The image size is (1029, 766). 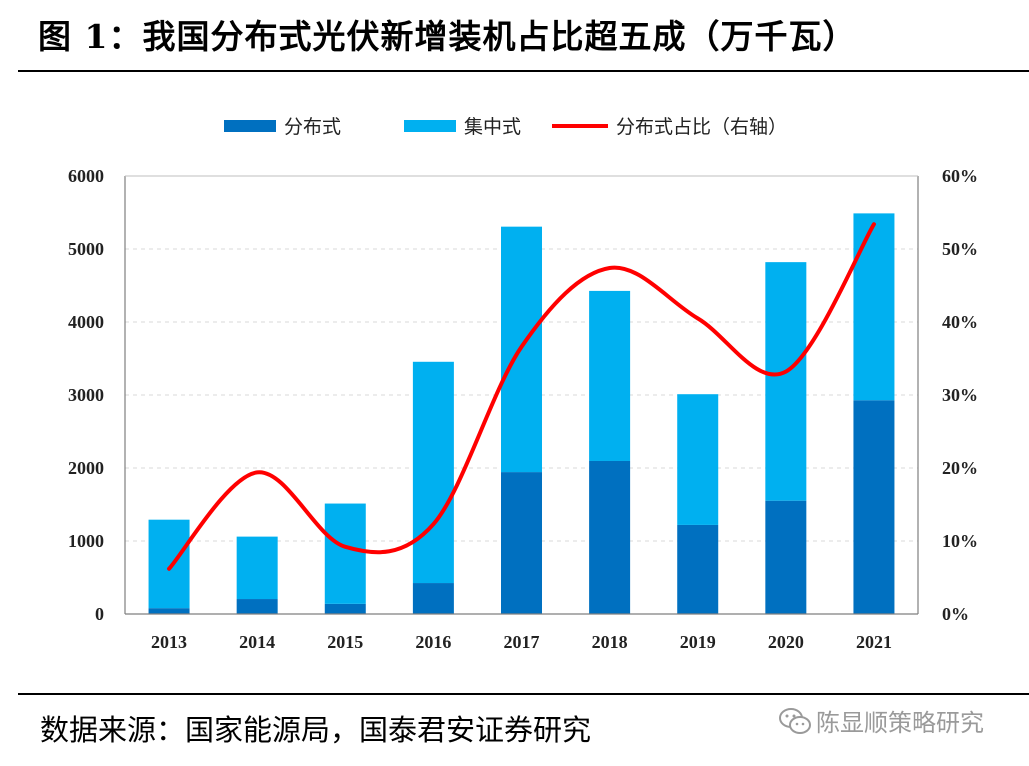 I want to click on right-tick-label: 0%, so click(x=955, y=614).